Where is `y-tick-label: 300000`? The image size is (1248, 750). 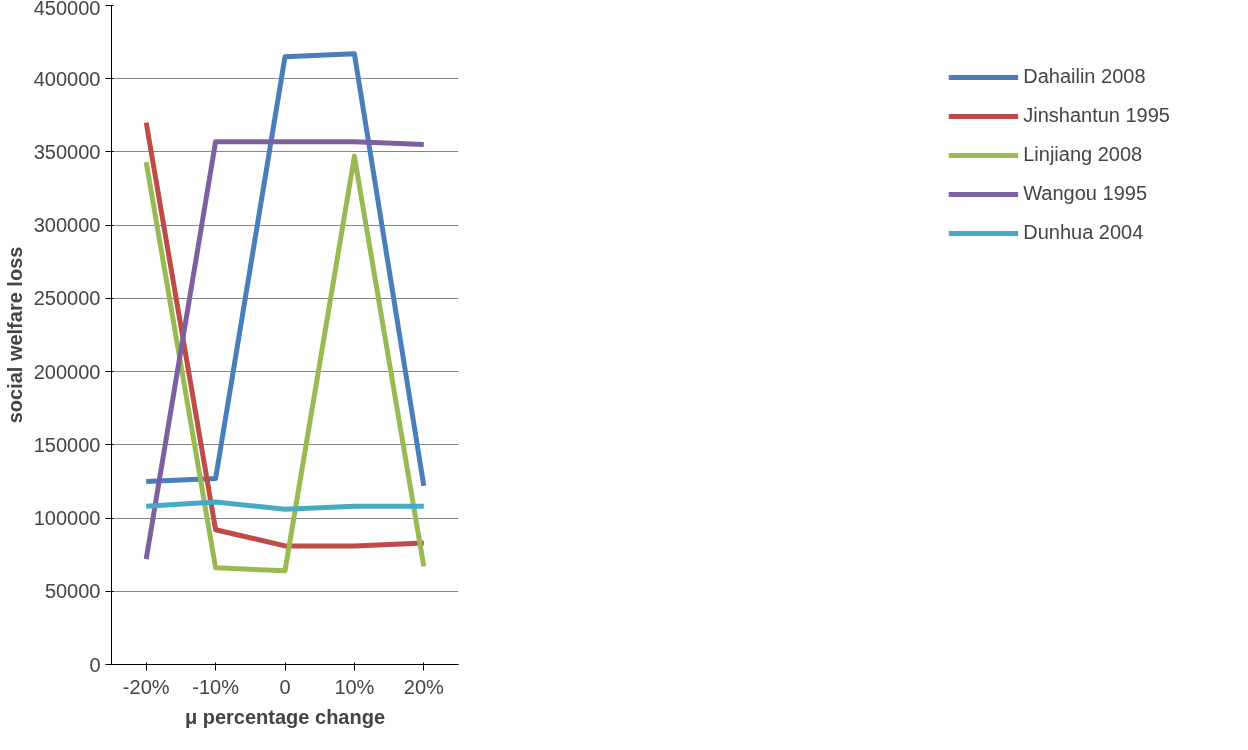
y-tick-label: 300000 is located at coordinates (67, 225).